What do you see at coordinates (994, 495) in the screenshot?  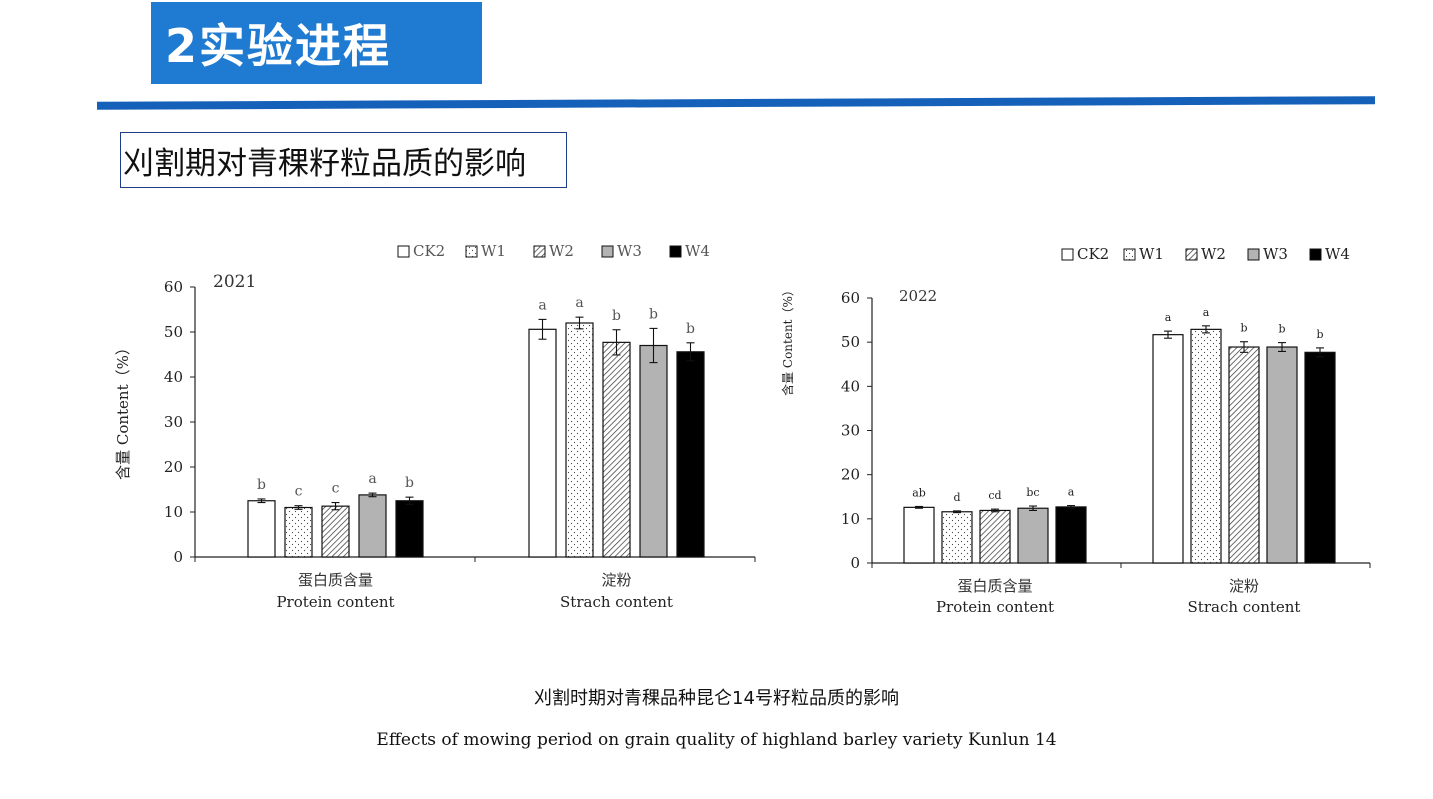 I see `significance-label: cd` at bounding box center [994, 495].